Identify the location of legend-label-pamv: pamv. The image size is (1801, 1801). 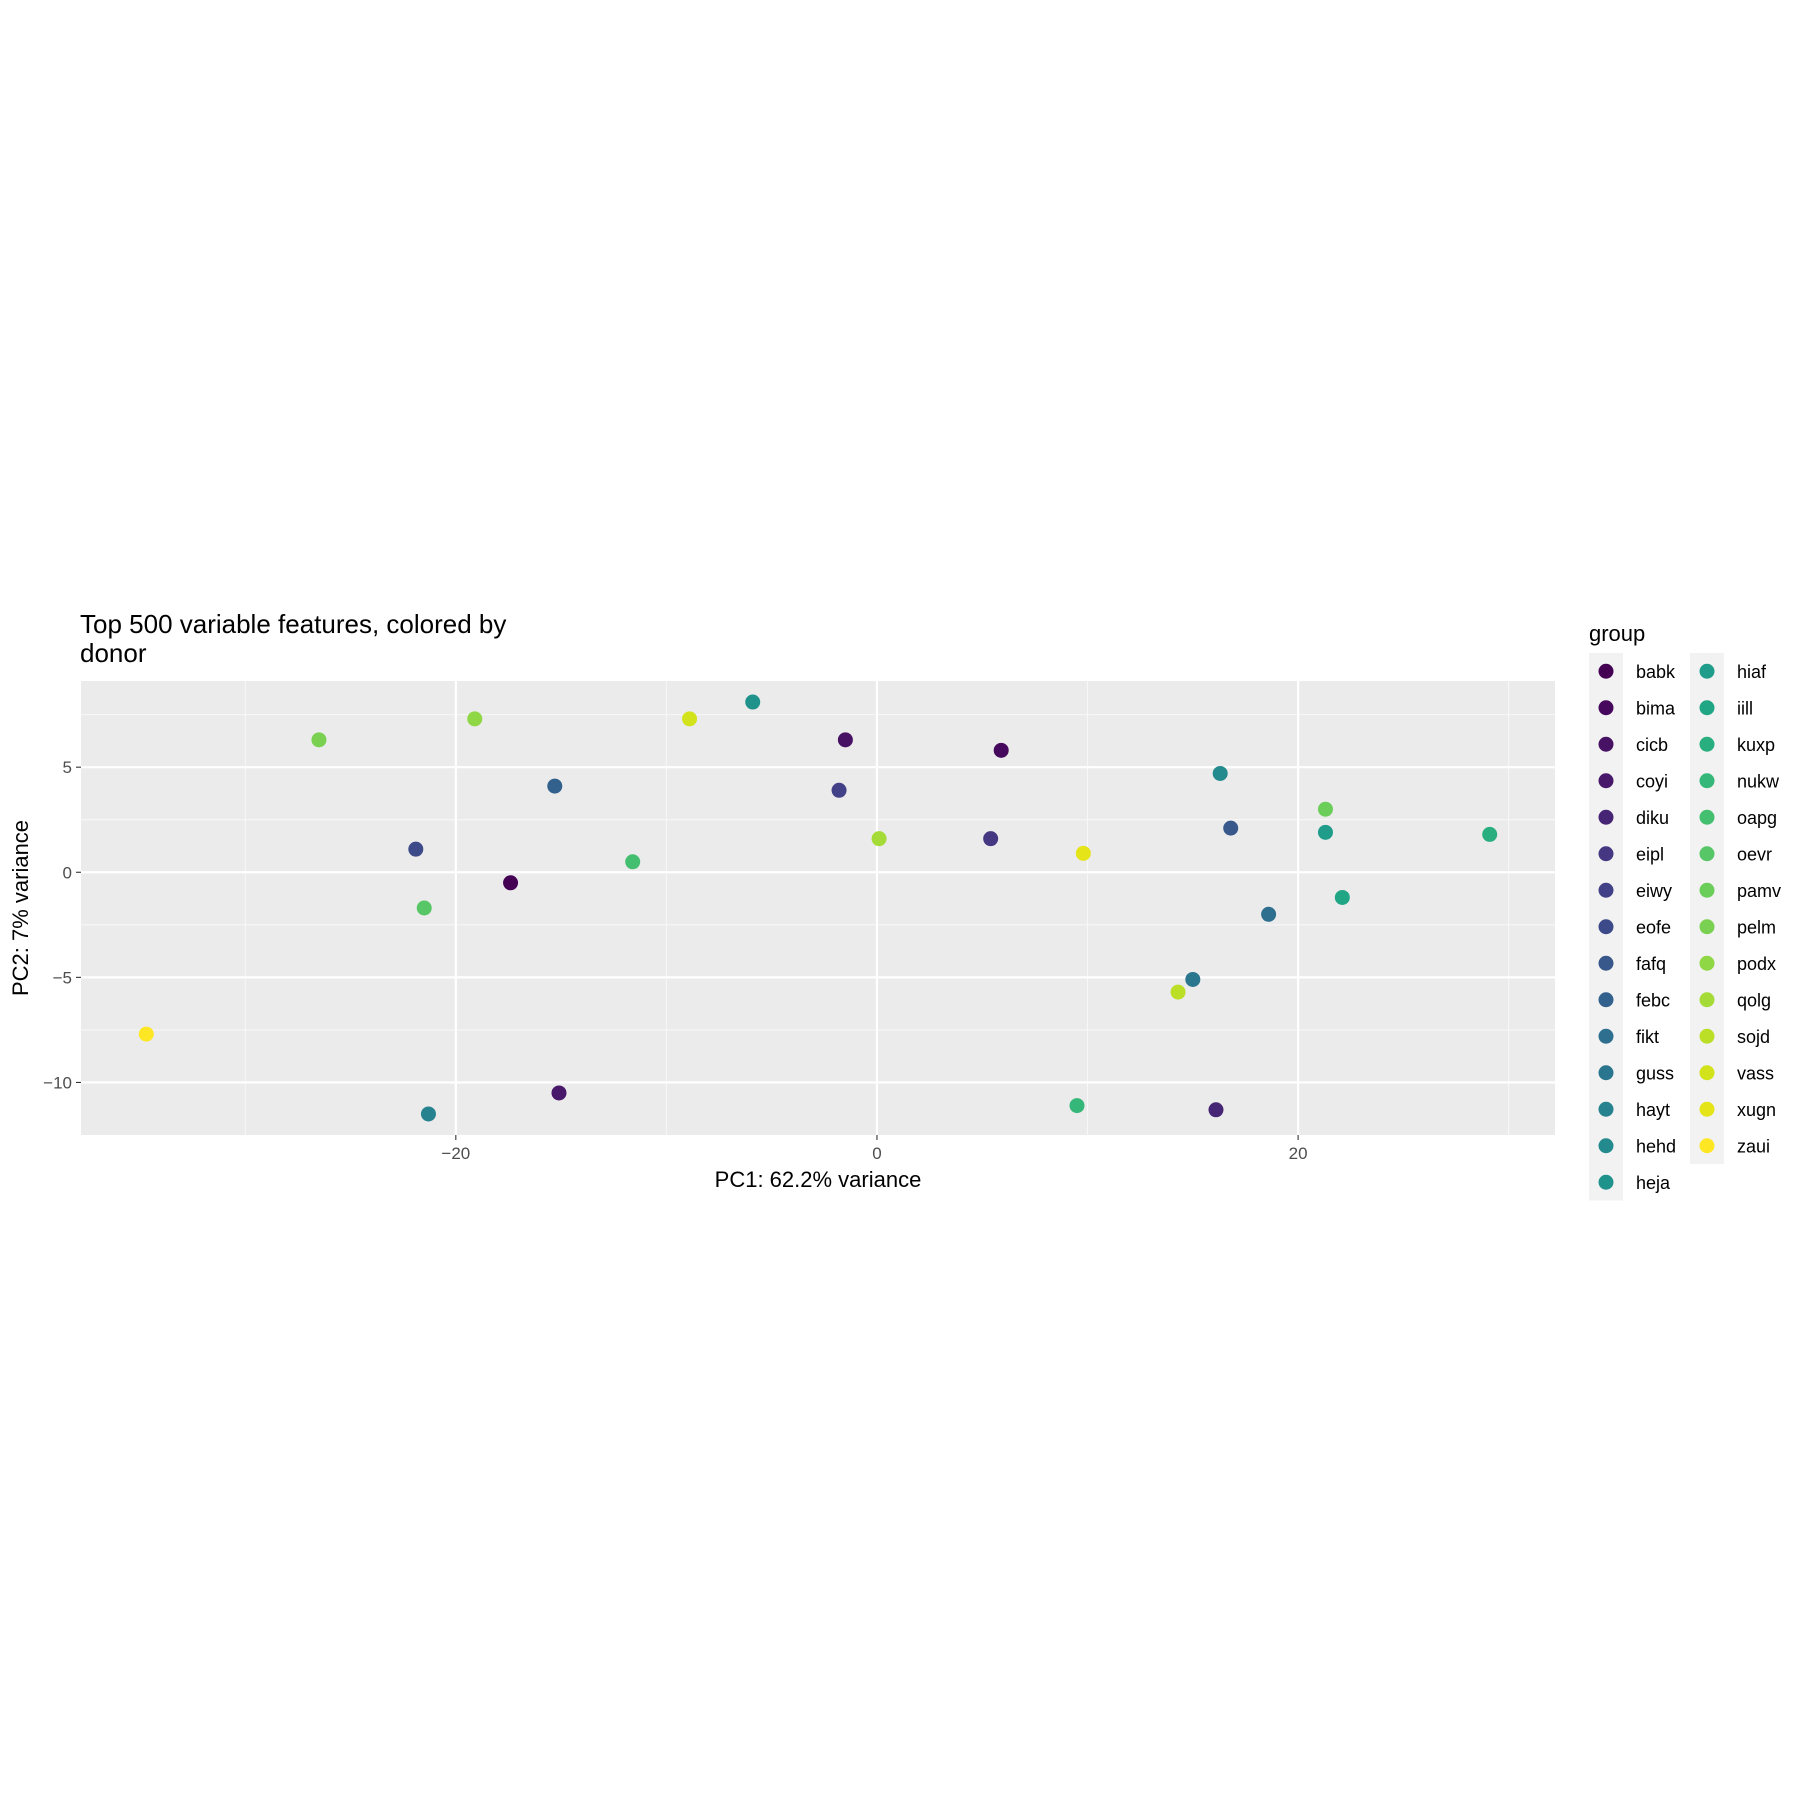
(1759, 891).